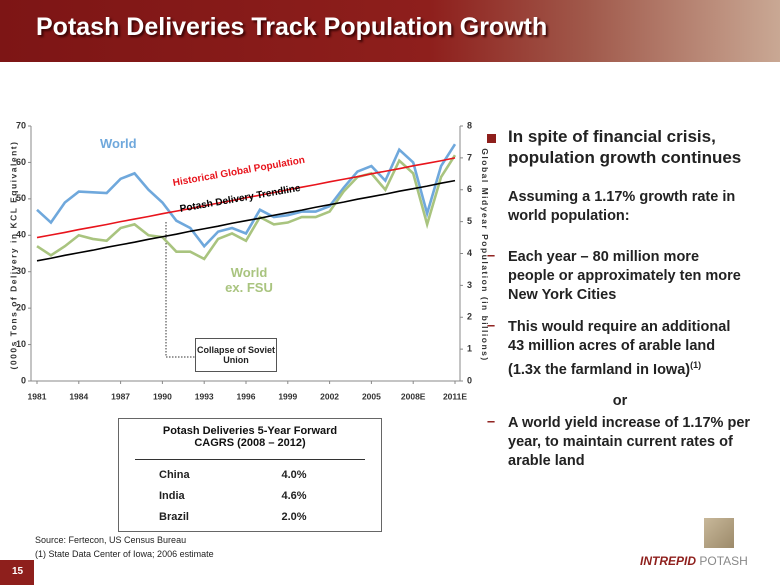 This screenshot has width=780, height=585. Describe the element at coordinates (287, 396) in the screenshot. I see `x-tick-label: 1999` at that location.